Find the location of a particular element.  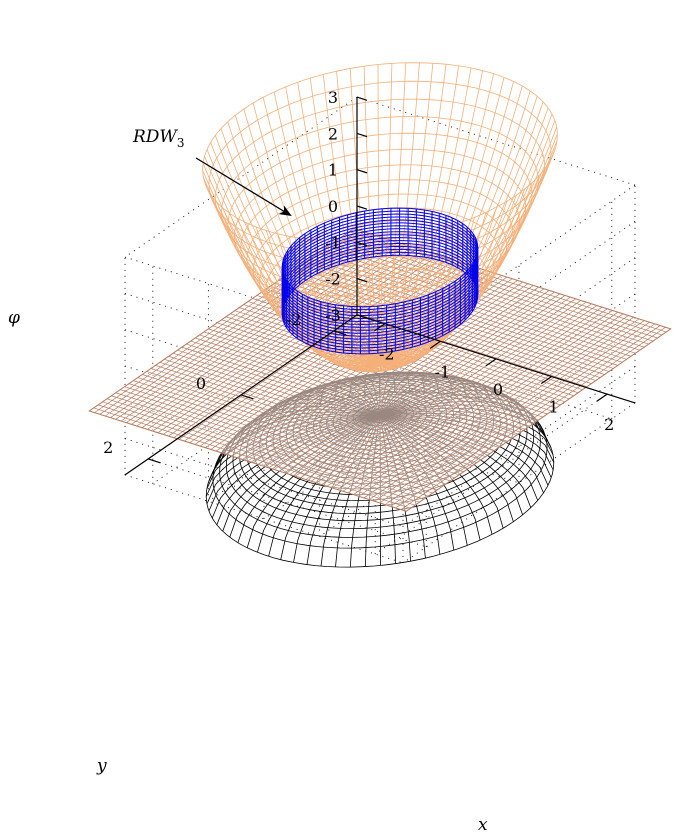

y-tick-label: 2 is located at coordinates (108, 447).